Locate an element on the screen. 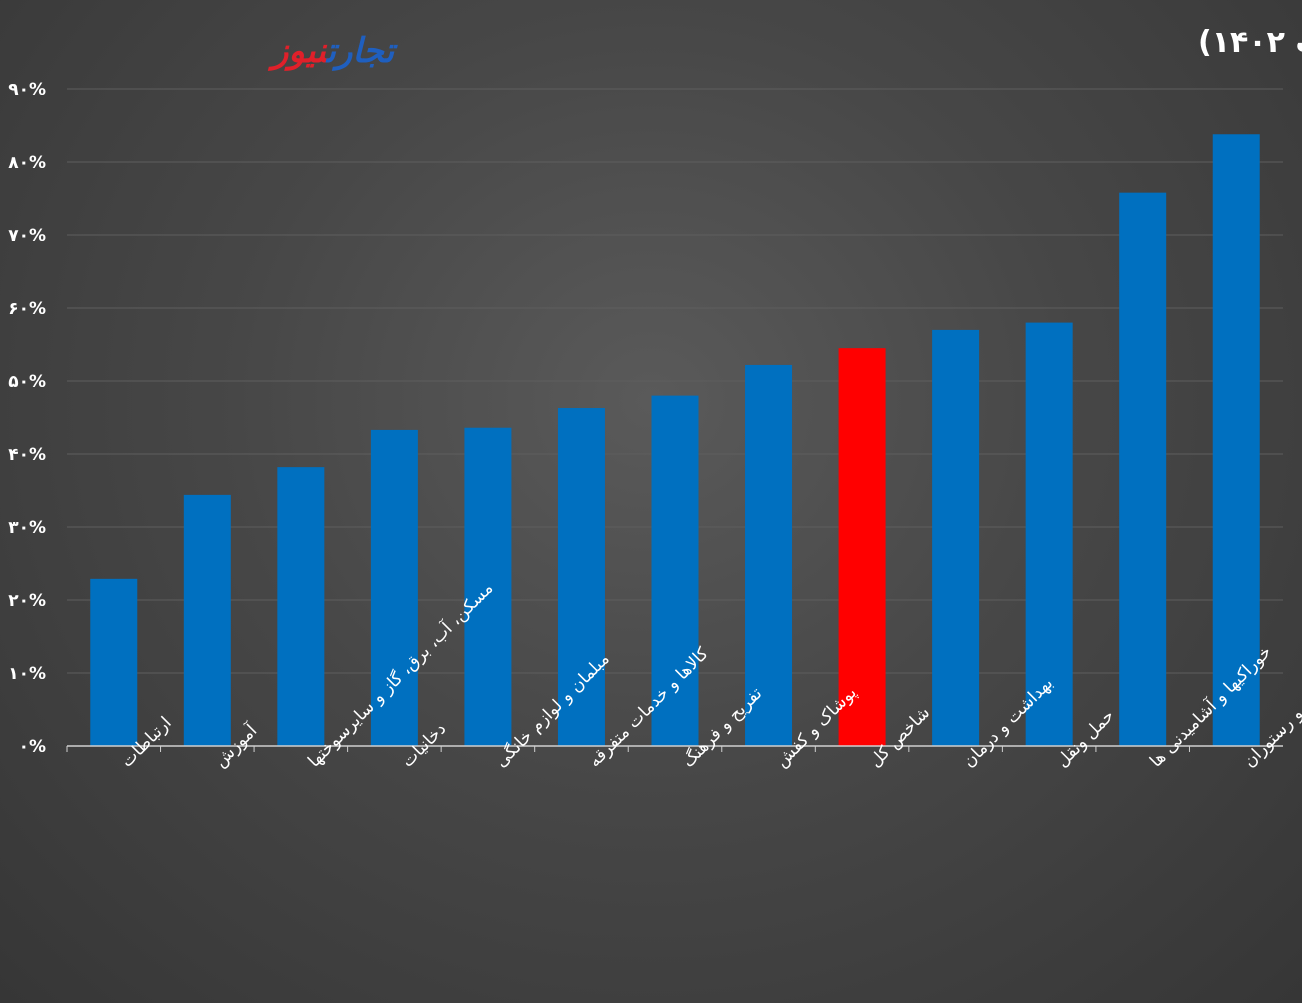 This screenshot has height=1003, width=1302. y-tick-label: ۹۰% is located at coordinates (27, 90).